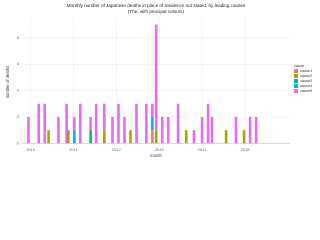  What do you see at coordinates (18, 90) in the screenshot?
I see `y-tick-label: 4` at bounding box center [18, 90].